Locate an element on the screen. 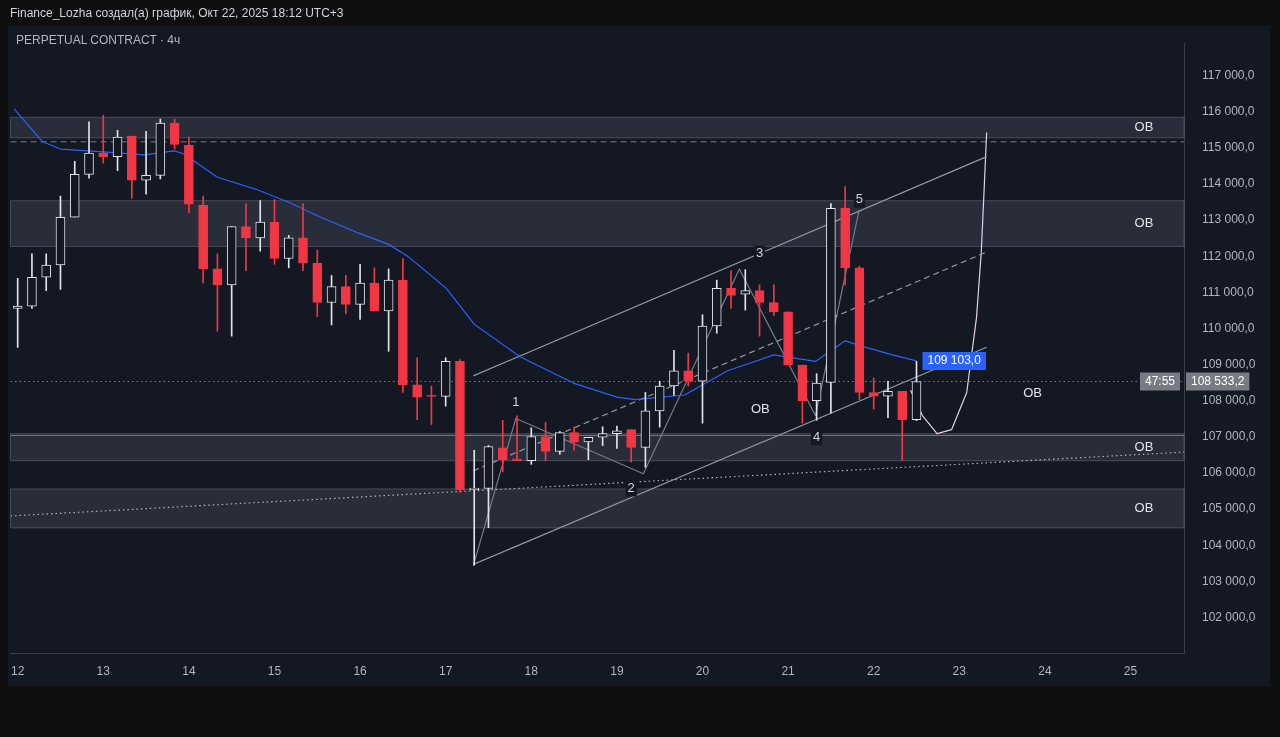  y-tick-label: 112 000,0 is located at coordinates (1228, 255).